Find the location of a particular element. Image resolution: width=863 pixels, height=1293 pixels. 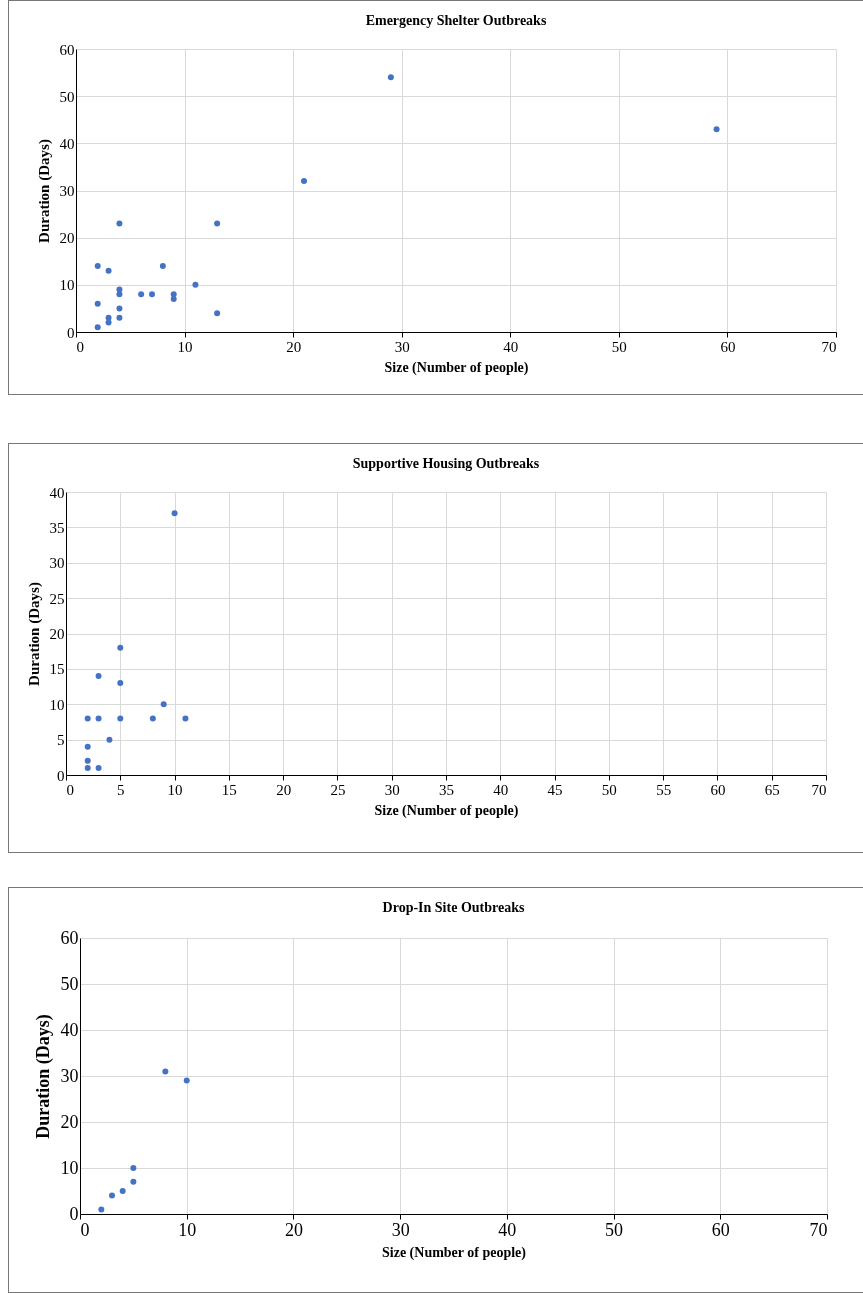

x-tick-label: 55 is located at coordinates (664, 789).